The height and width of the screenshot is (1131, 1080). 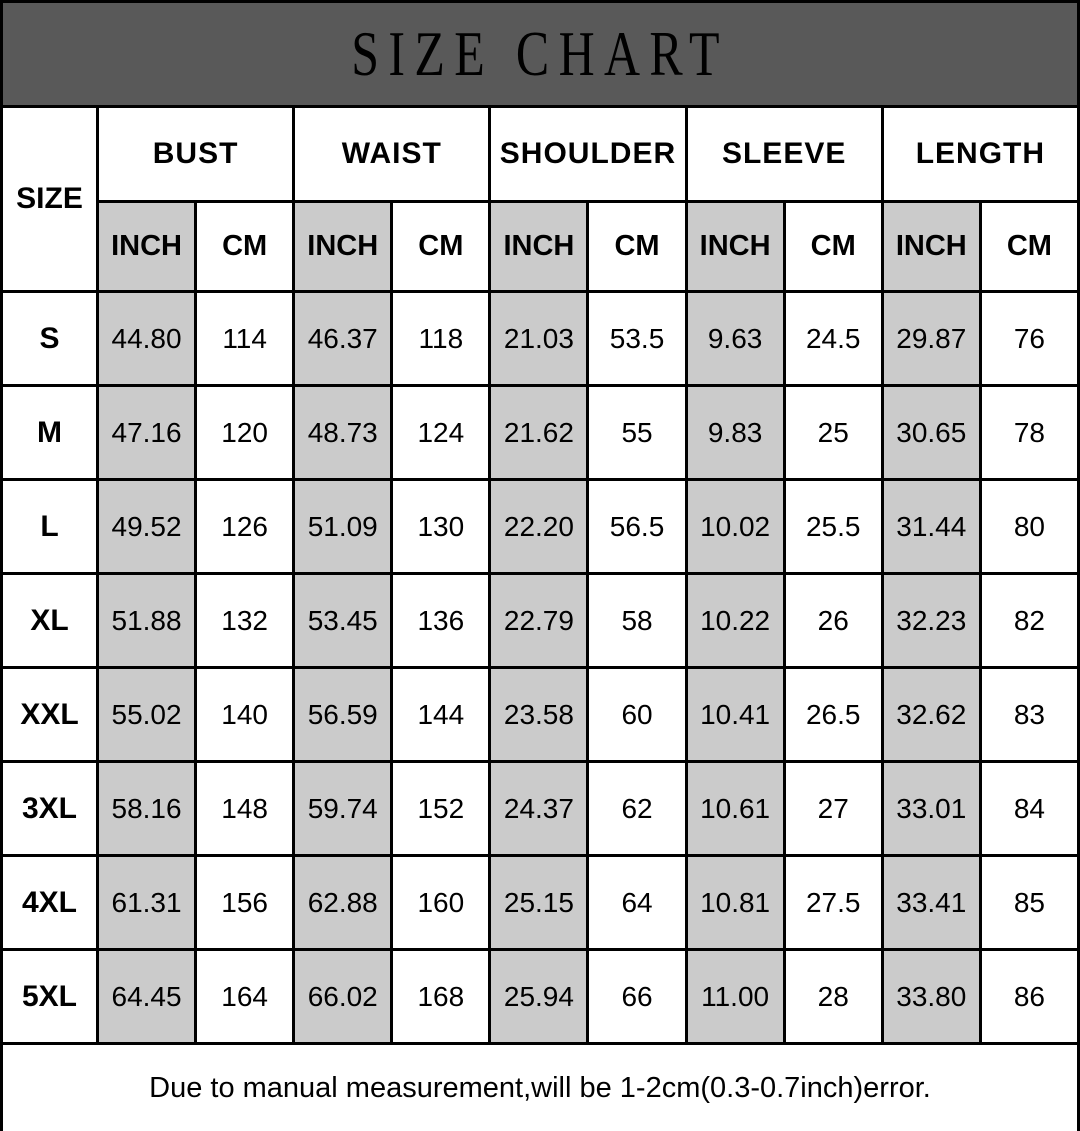 I want to click on value-cell: 25.15, so click(x=539, y=902).